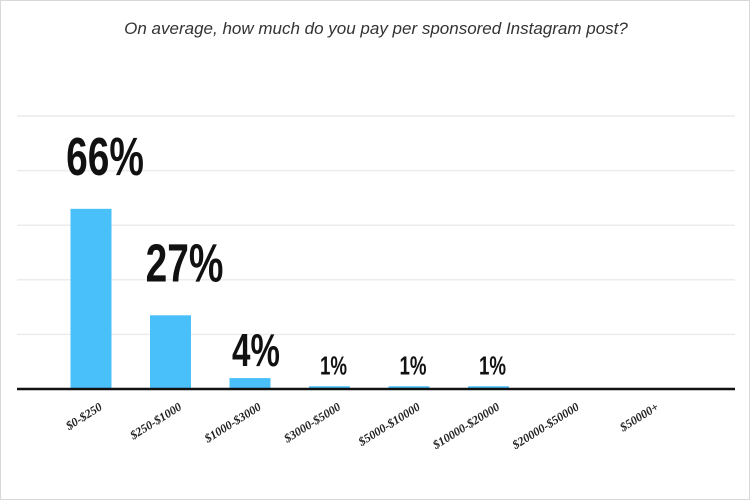 The image size is (750, 500). Describe the element at coordinates (83, 417) in the screenshot. I see `x-tick-label: $0-$250` at that location.